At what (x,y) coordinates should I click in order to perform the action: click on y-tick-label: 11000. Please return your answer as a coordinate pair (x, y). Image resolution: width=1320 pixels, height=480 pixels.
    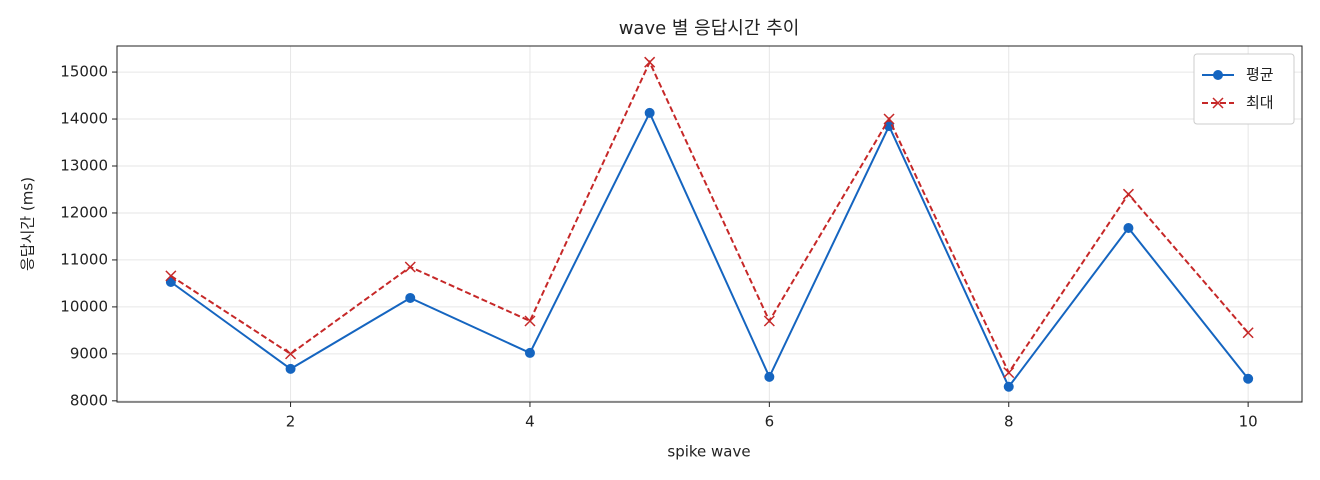
    Looking at the image, I should click on (84, 259).